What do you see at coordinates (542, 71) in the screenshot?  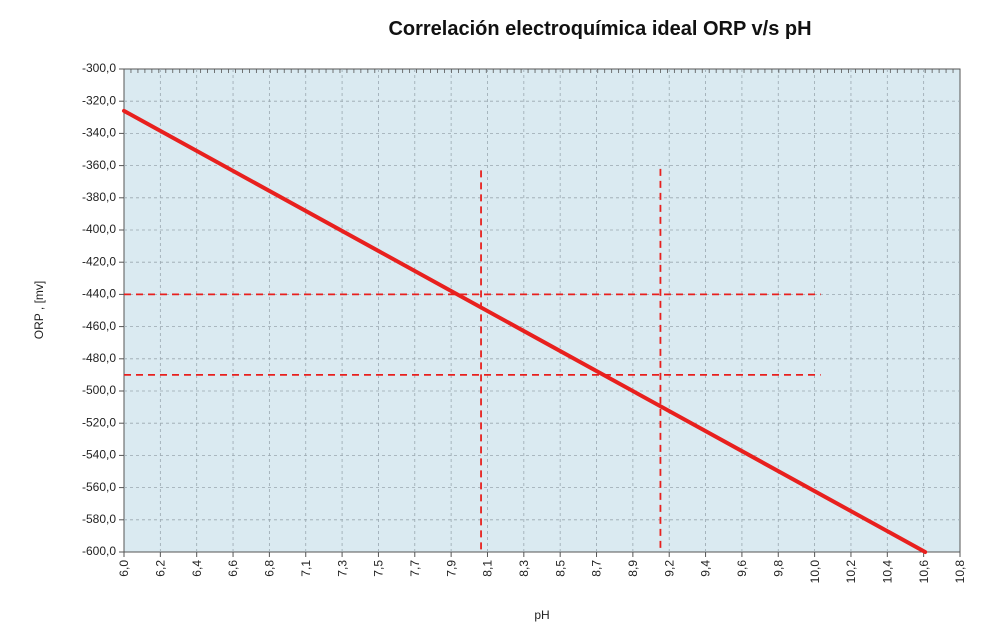 I see `top-minor-ticks` at bounding box center [542, 71].